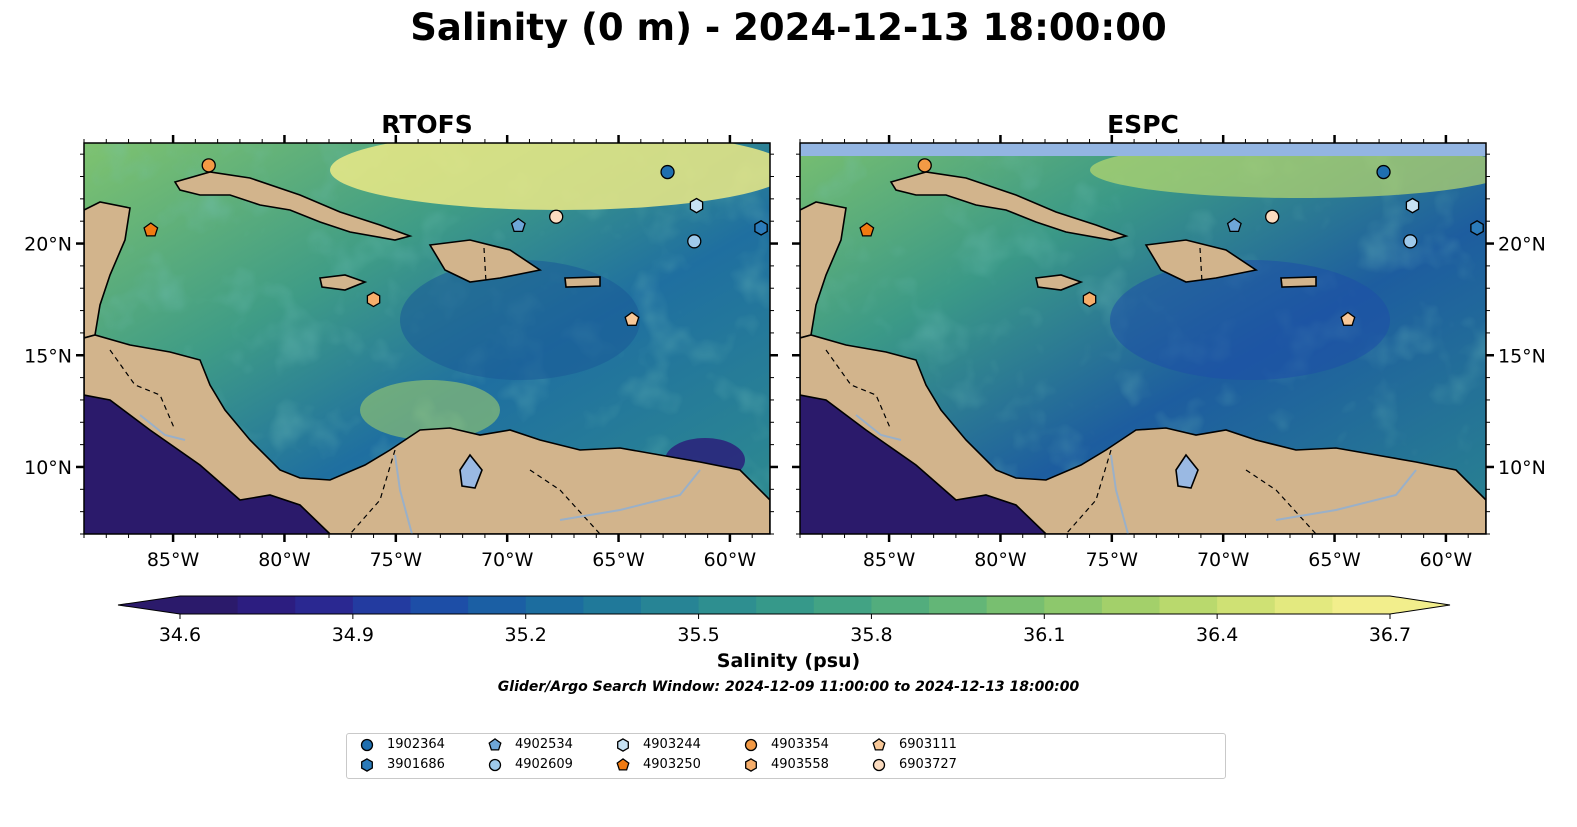 Image resolution: width=1577 pixels, height=827 pixels. What do you see at coordinates (416, 764) in the screenshot?
I see `legend-label: 3901686` at bounding box center [416, 764].